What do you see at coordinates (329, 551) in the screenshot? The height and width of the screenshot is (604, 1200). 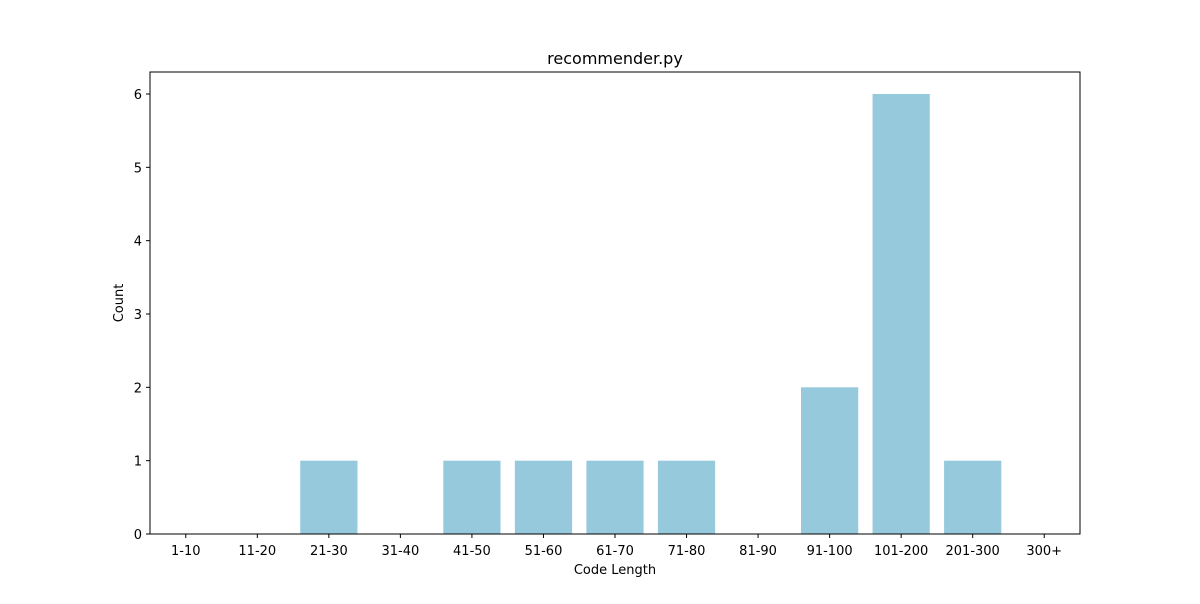 I see `x-tick-label: 21-30` at bounding box center [329, 551].